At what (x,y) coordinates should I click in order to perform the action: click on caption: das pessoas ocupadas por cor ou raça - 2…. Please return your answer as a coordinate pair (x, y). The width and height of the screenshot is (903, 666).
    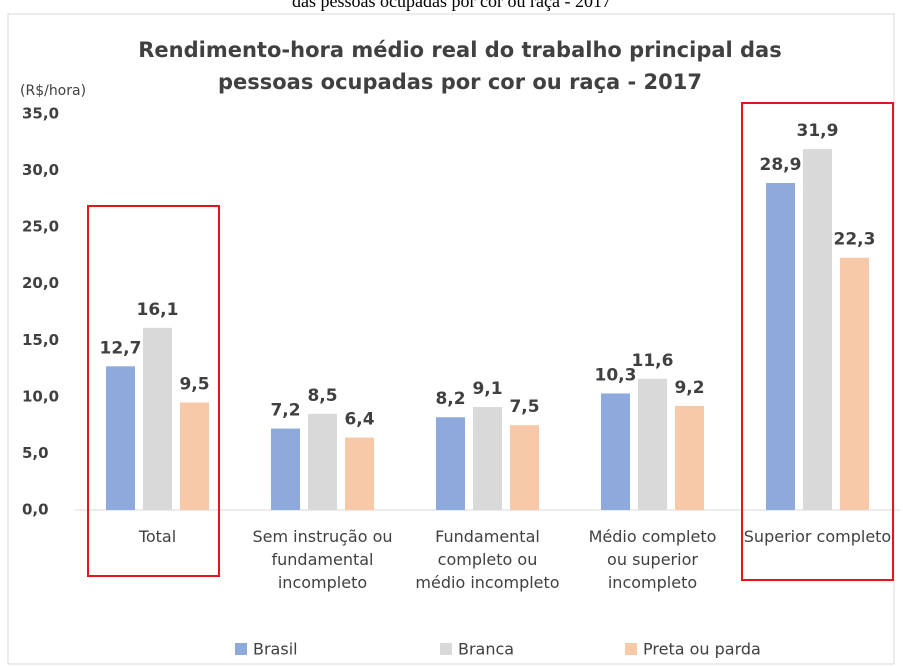
    Looking at the image, I should click on (451, 5).